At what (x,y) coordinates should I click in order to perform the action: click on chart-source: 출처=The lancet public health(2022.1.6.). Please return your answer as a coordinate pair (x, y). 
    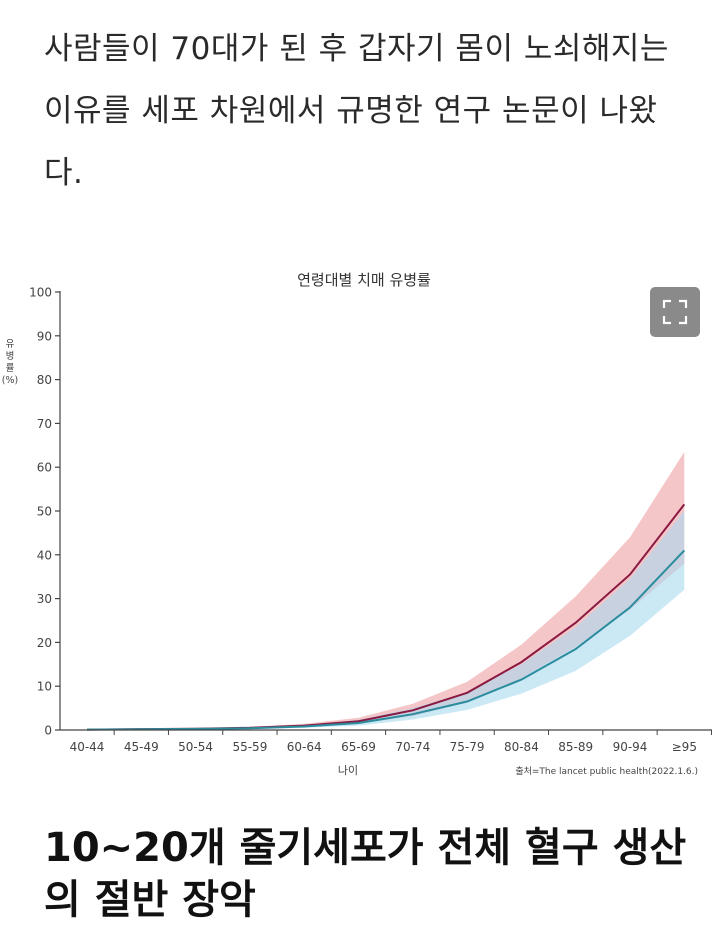
    Looking at the image, I should click on (606, 771).